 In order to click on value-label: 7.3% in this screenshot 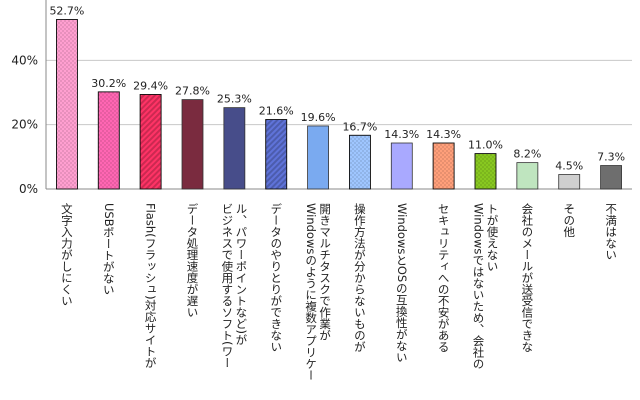, I will do `click(611, 157)`.